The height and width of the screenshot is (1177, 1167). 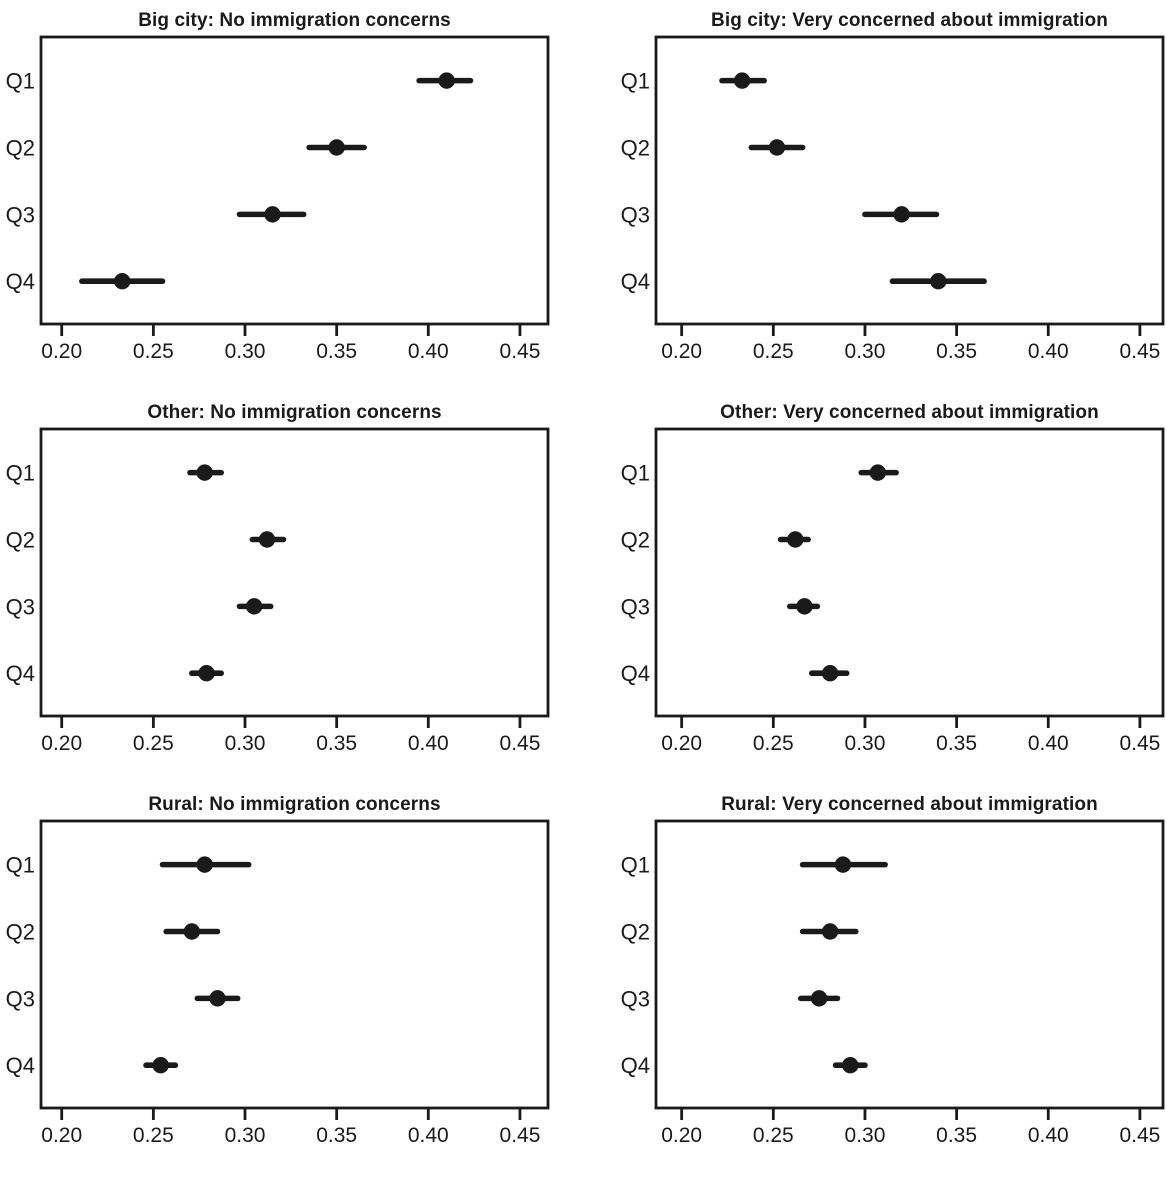 What do you see at coordinates (909, 412) in the screenshot?
I see `panel-title: Other: Very concerned about immigration` at bounding box center [909, 412].